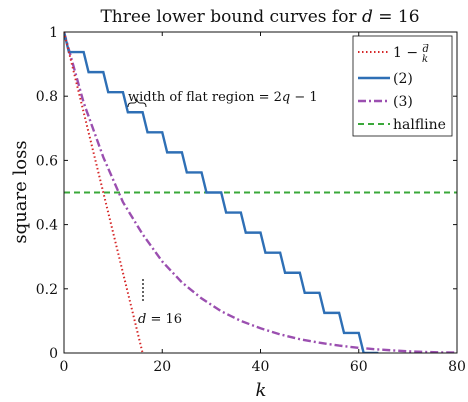 The height and width of the screenshot is (402, 468). Describe the element at coordinates (457, 367) in the screenshot. I see `x-tick-label: 80` at that location.